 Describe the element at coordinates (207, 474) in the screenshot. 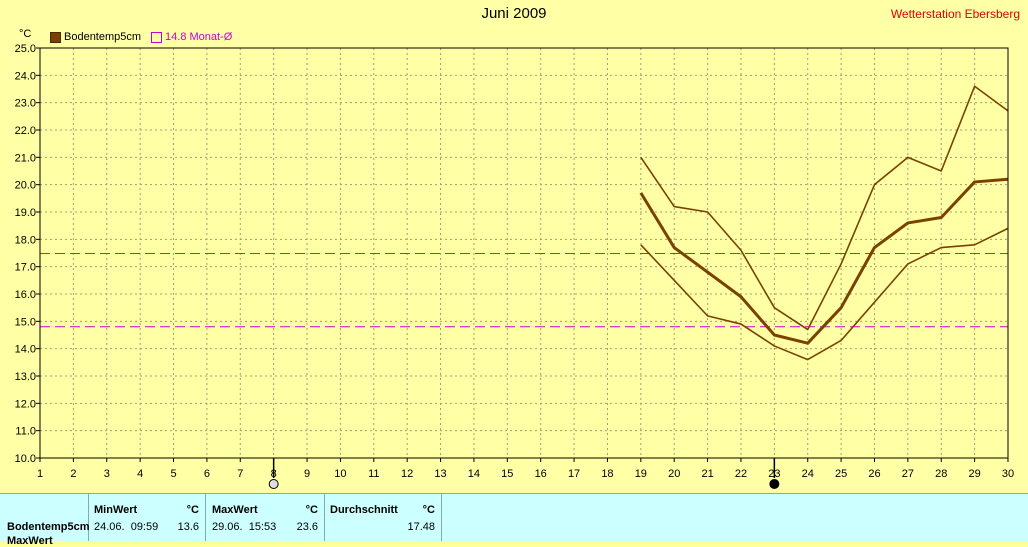

I see `x-tick-label: 6` at that location.